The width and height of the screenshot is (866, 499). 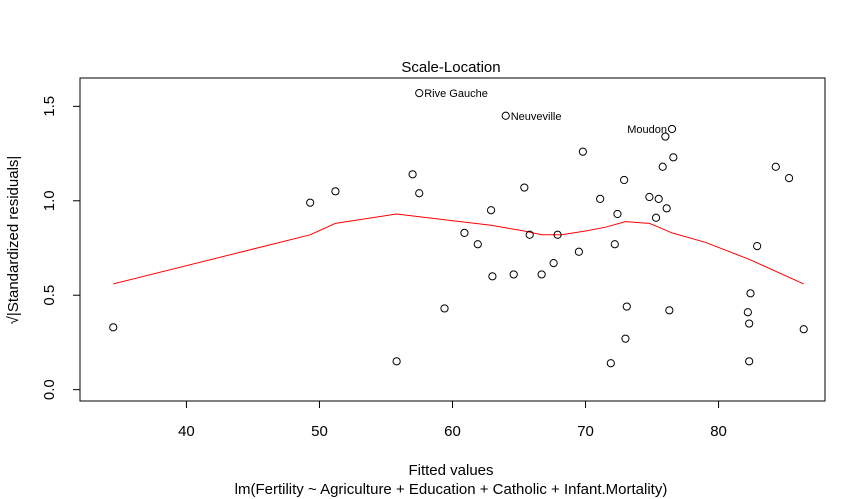 I want to click on x-axis-label: Fitted values, so click(x=450, y=470).